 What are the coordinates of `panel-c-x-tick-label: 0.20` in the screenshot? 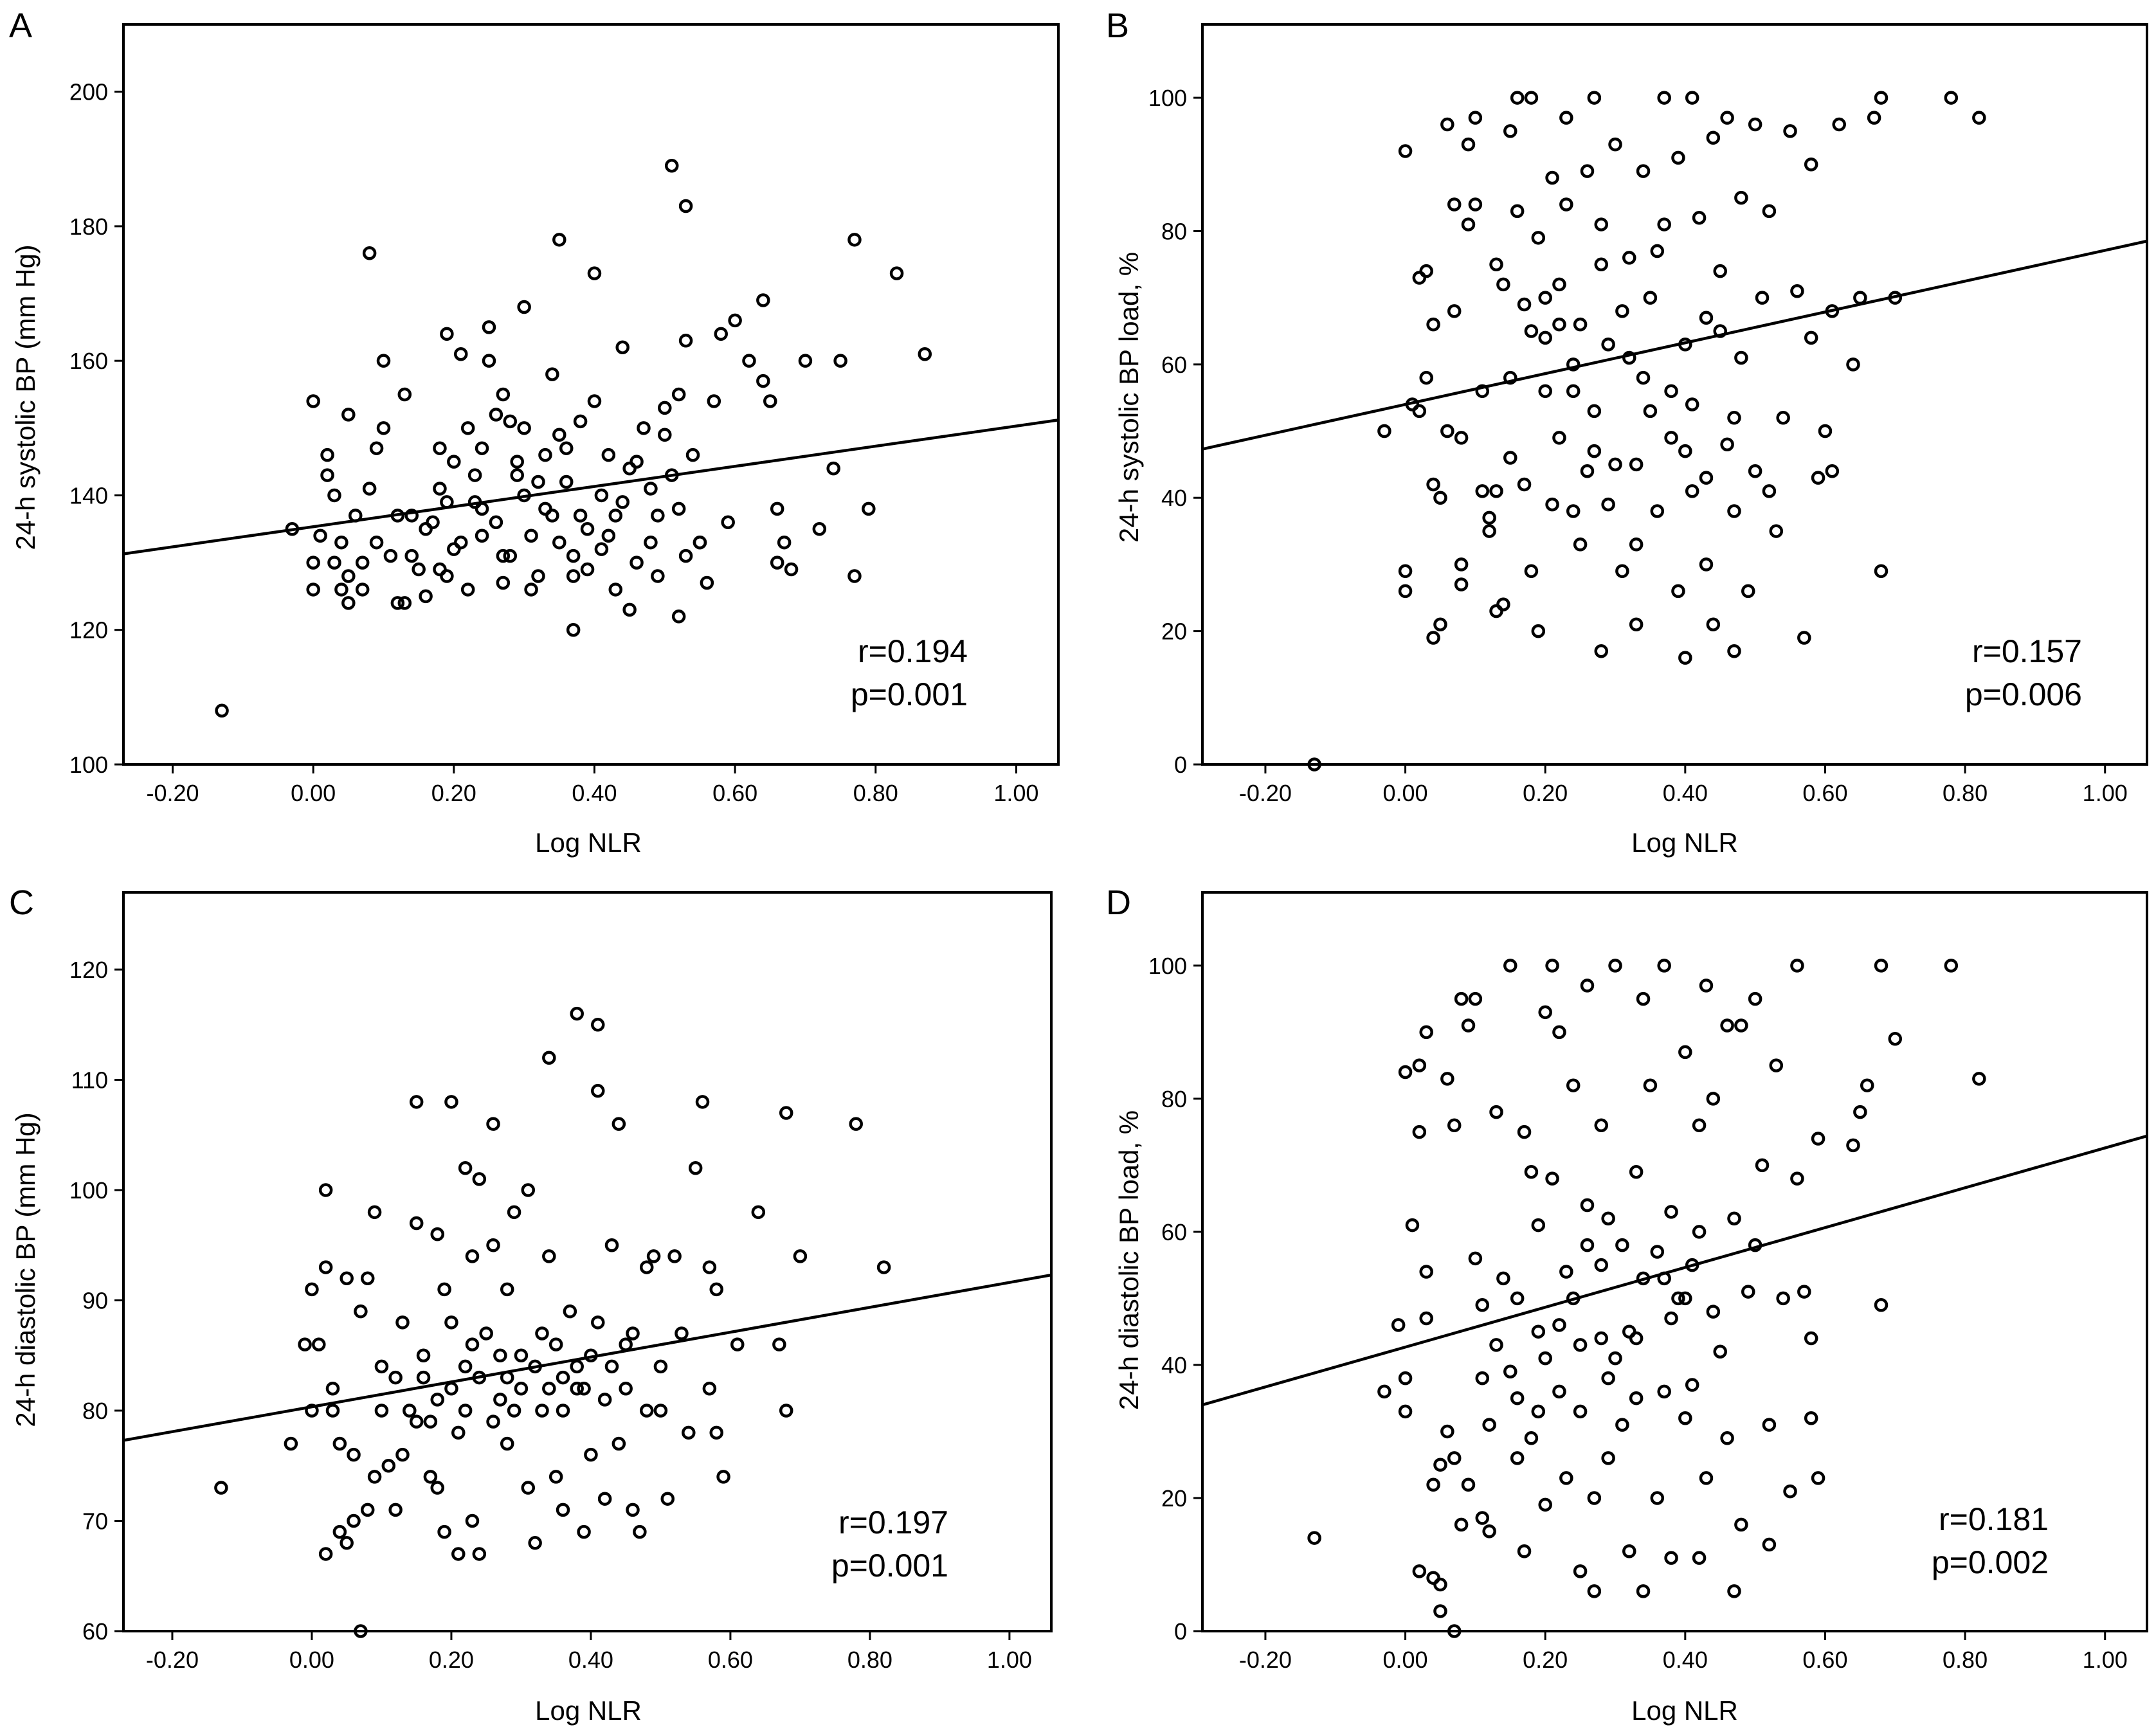 It's located at (451, 1660).